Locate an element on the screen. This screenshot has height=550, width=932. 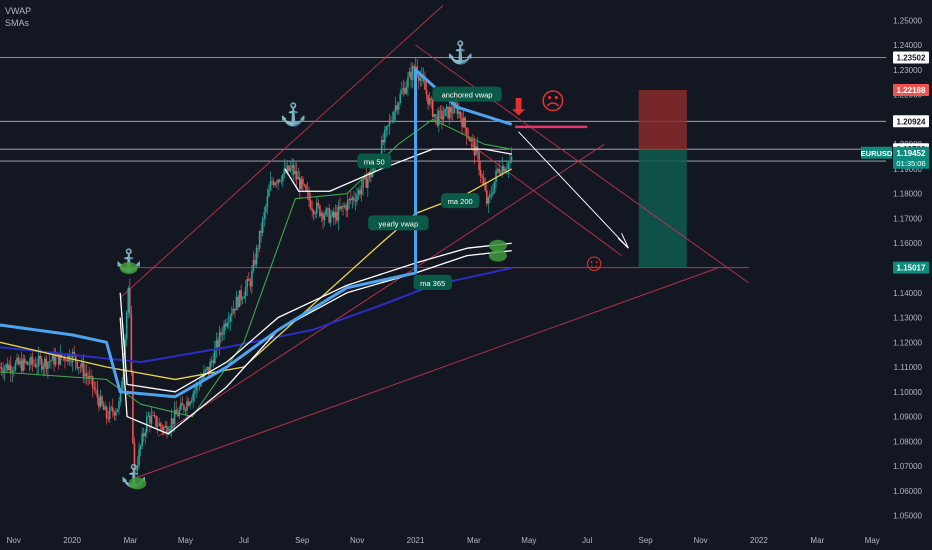
price-tick-label: 1.18000 is located at coordinates (907, 194).